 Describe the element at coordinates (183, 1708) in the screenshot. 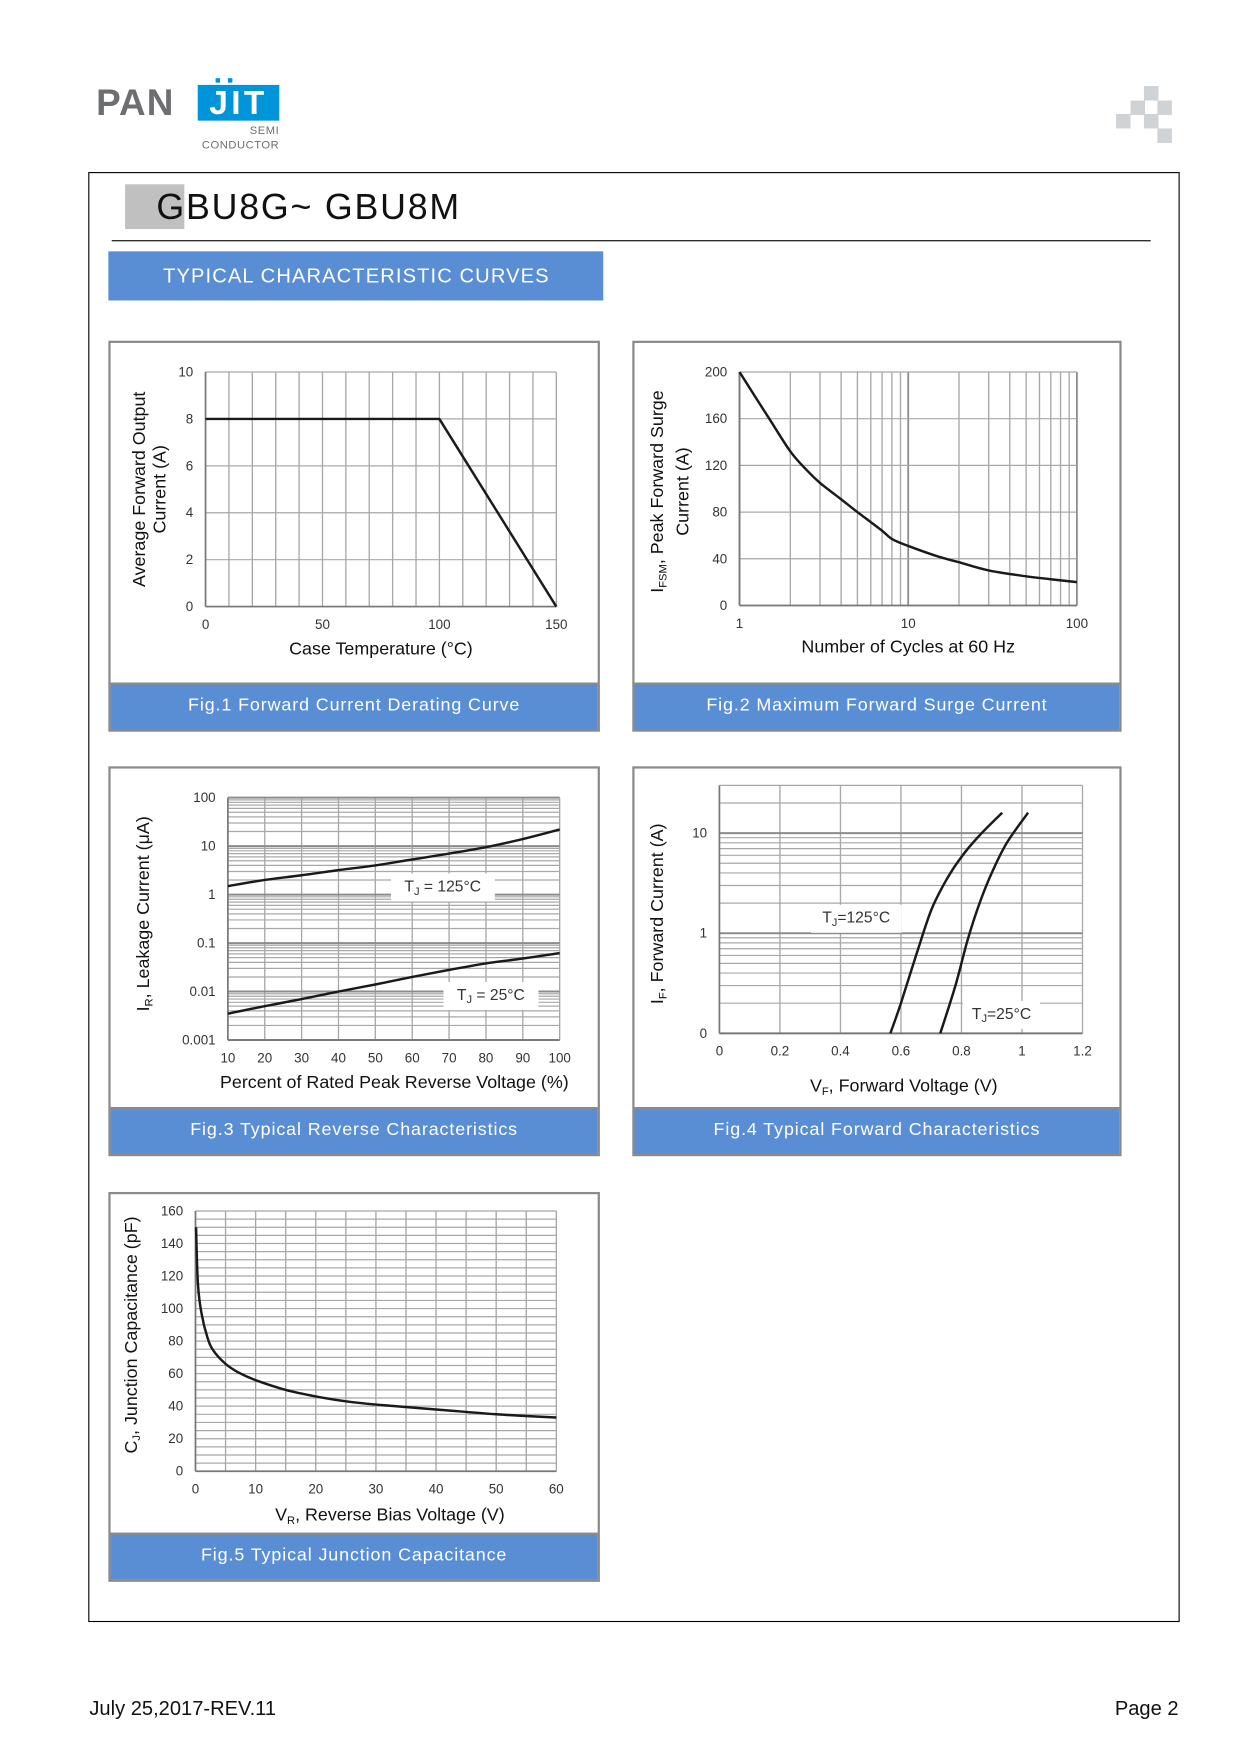

I see `footer-revision-date: July 25,2017-REV.11` at that location.